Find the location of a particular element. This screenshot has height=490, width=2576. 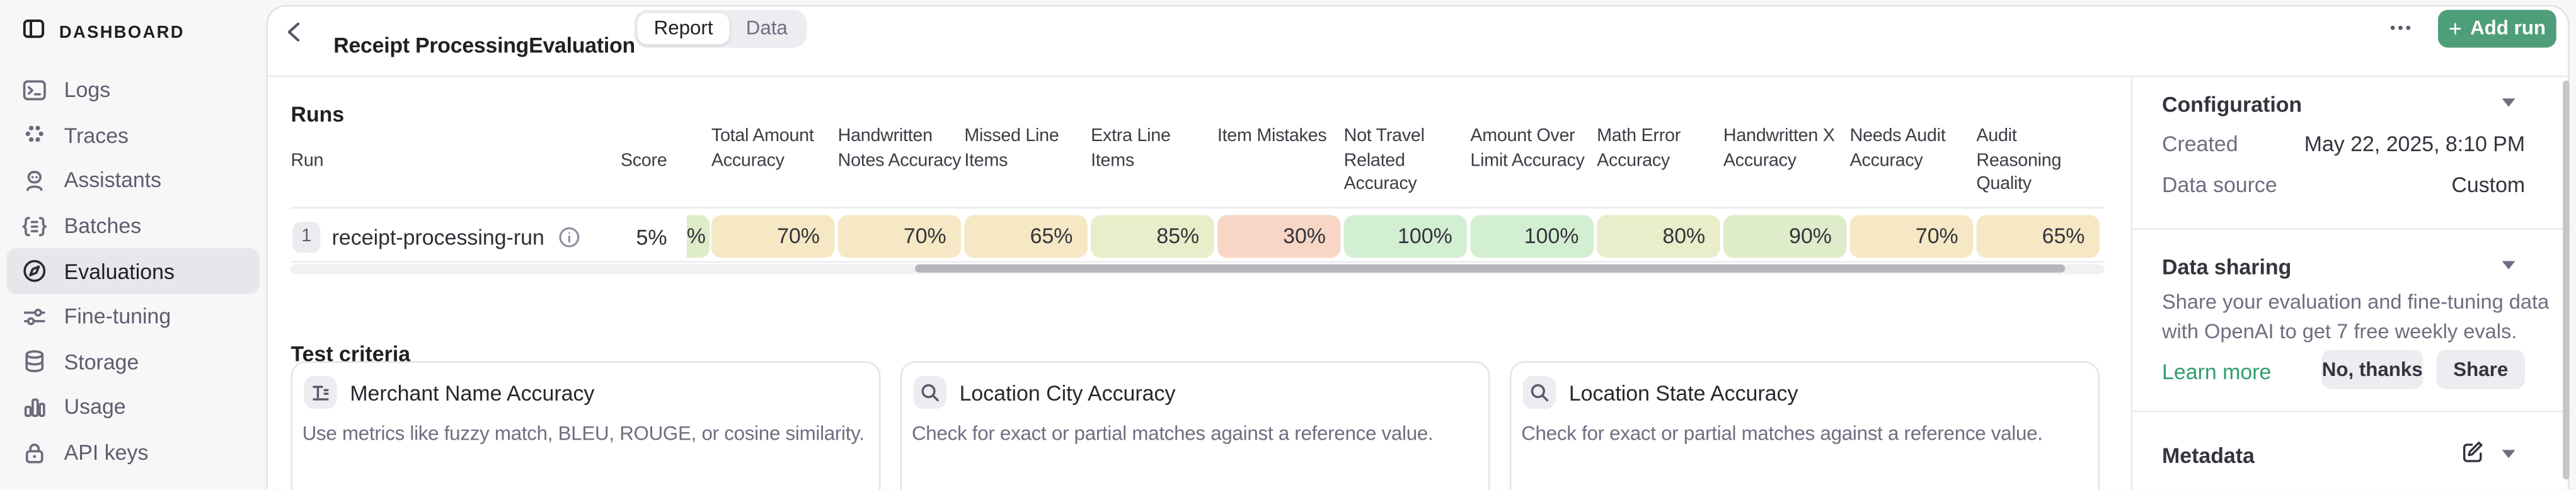

col-header: Math Error Accuracy is located at coordinates (1639, 148).